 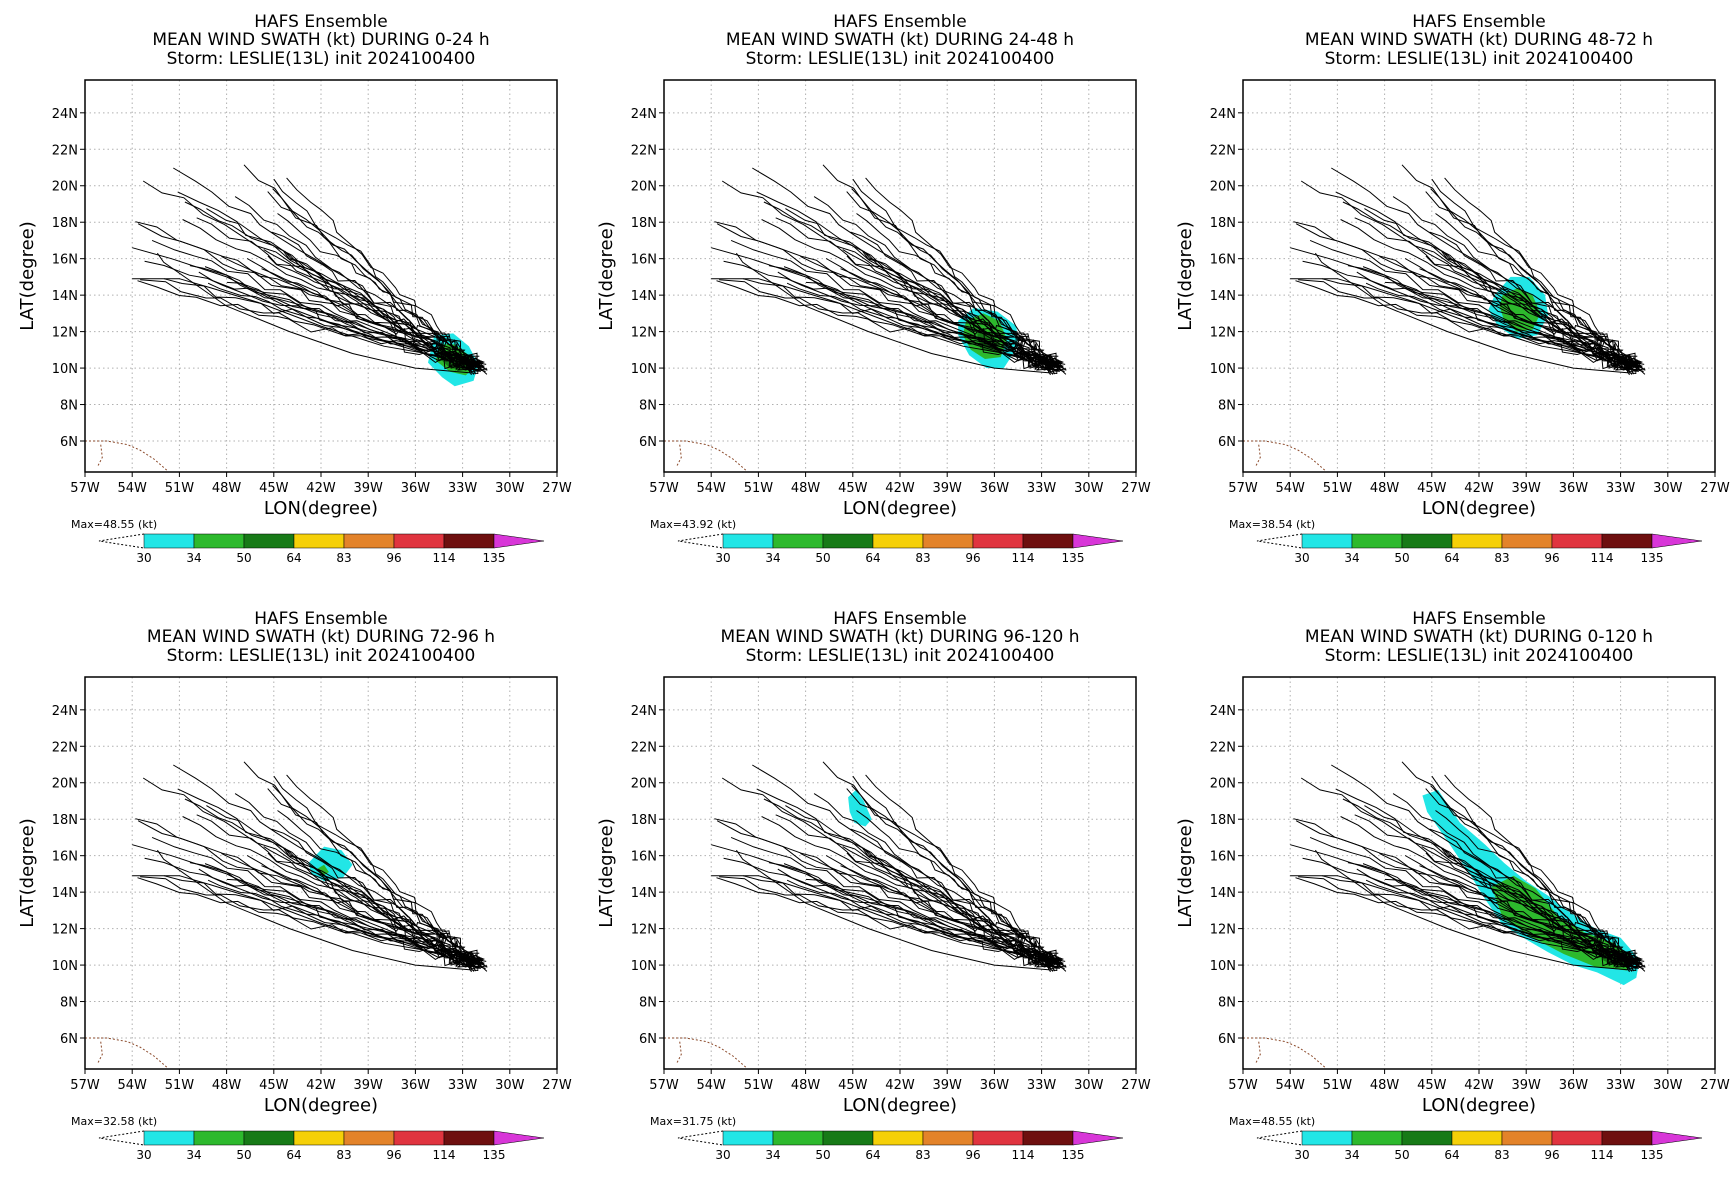 What do you see at coordinates (853, 488) in the screenshot?
I see `x-tick-label: 45W` at bounding box center [853, 488].